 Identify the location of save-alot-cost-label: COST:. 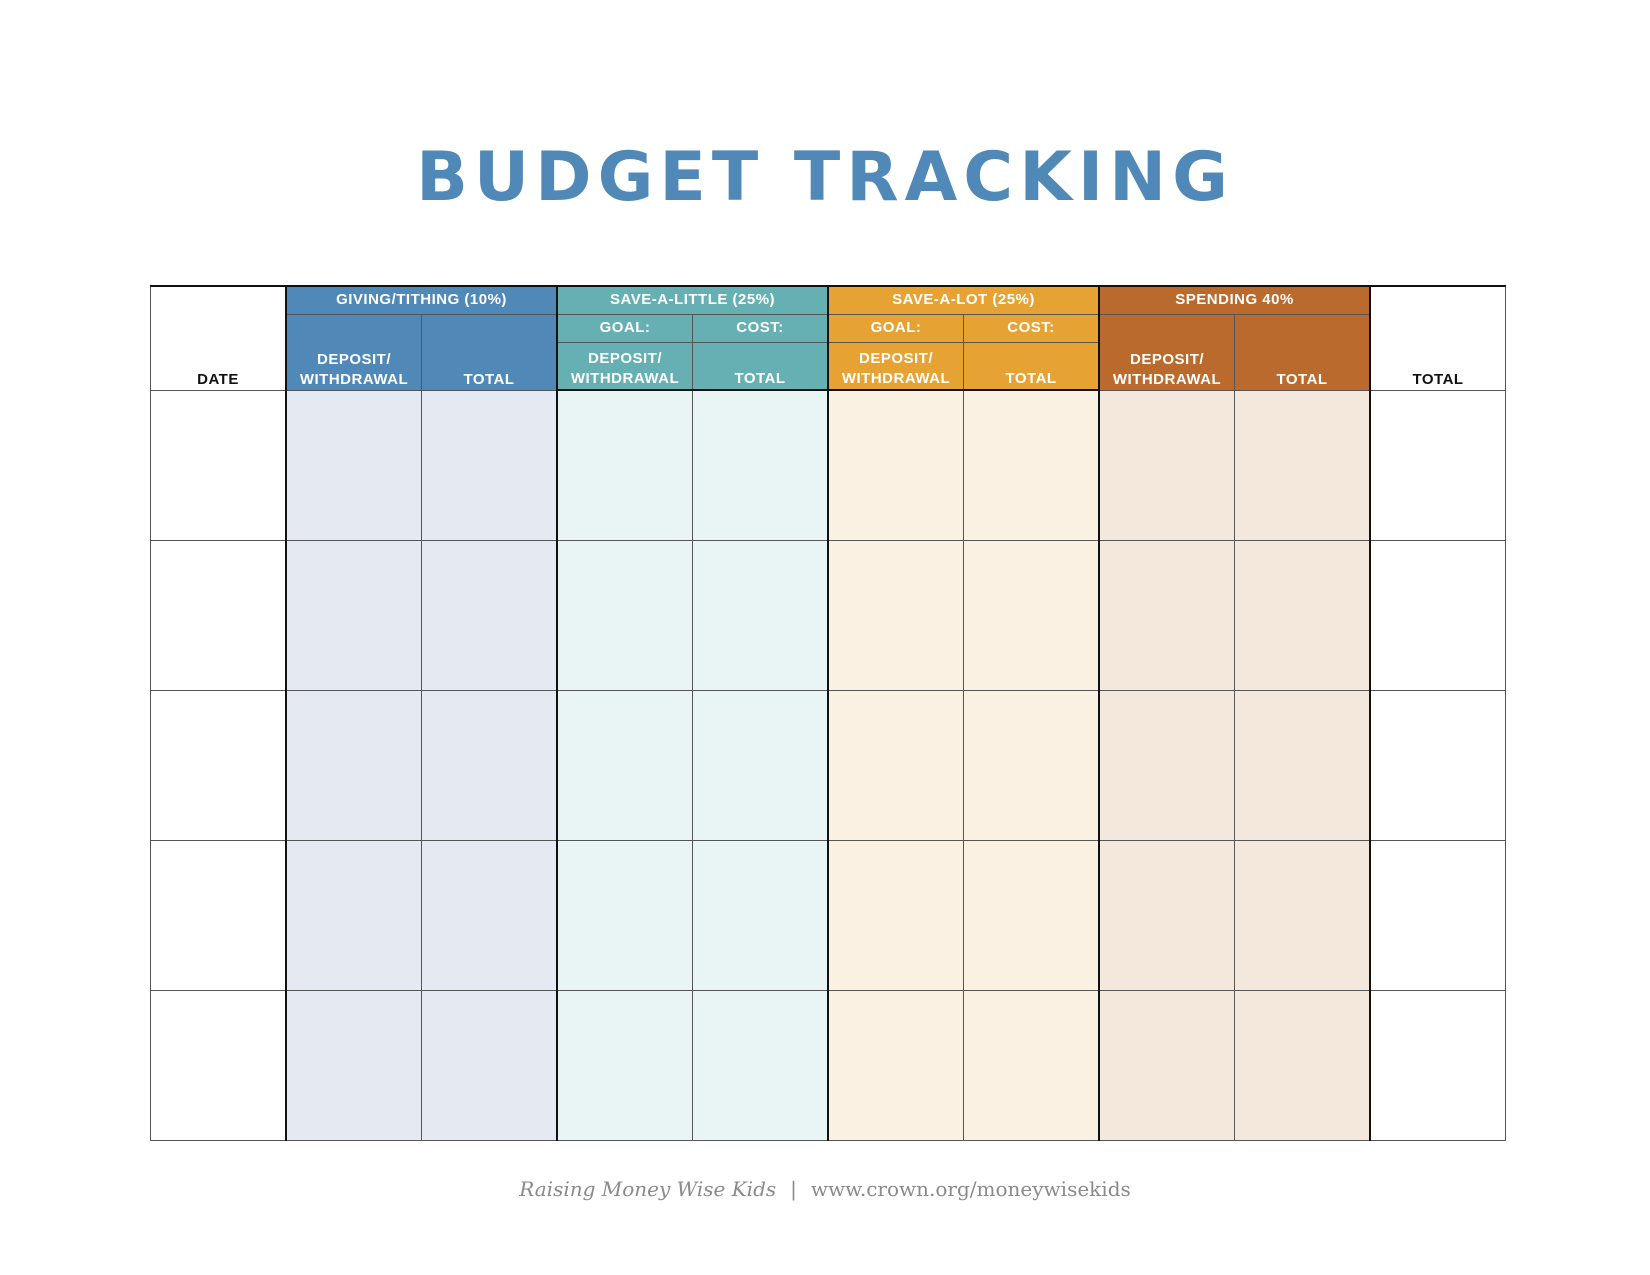
(1032, 328).